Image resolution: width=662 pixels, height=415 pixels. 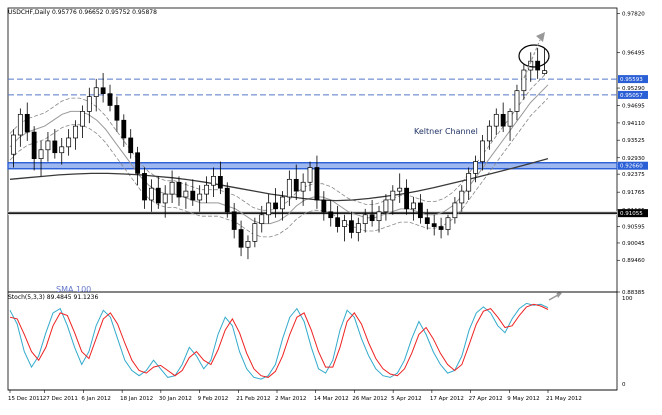 What do you see at coordinates (60, 399) in the screenshot?
I see `x-tick-label: 27 Dec 2011` at bounding box center [60, 399].